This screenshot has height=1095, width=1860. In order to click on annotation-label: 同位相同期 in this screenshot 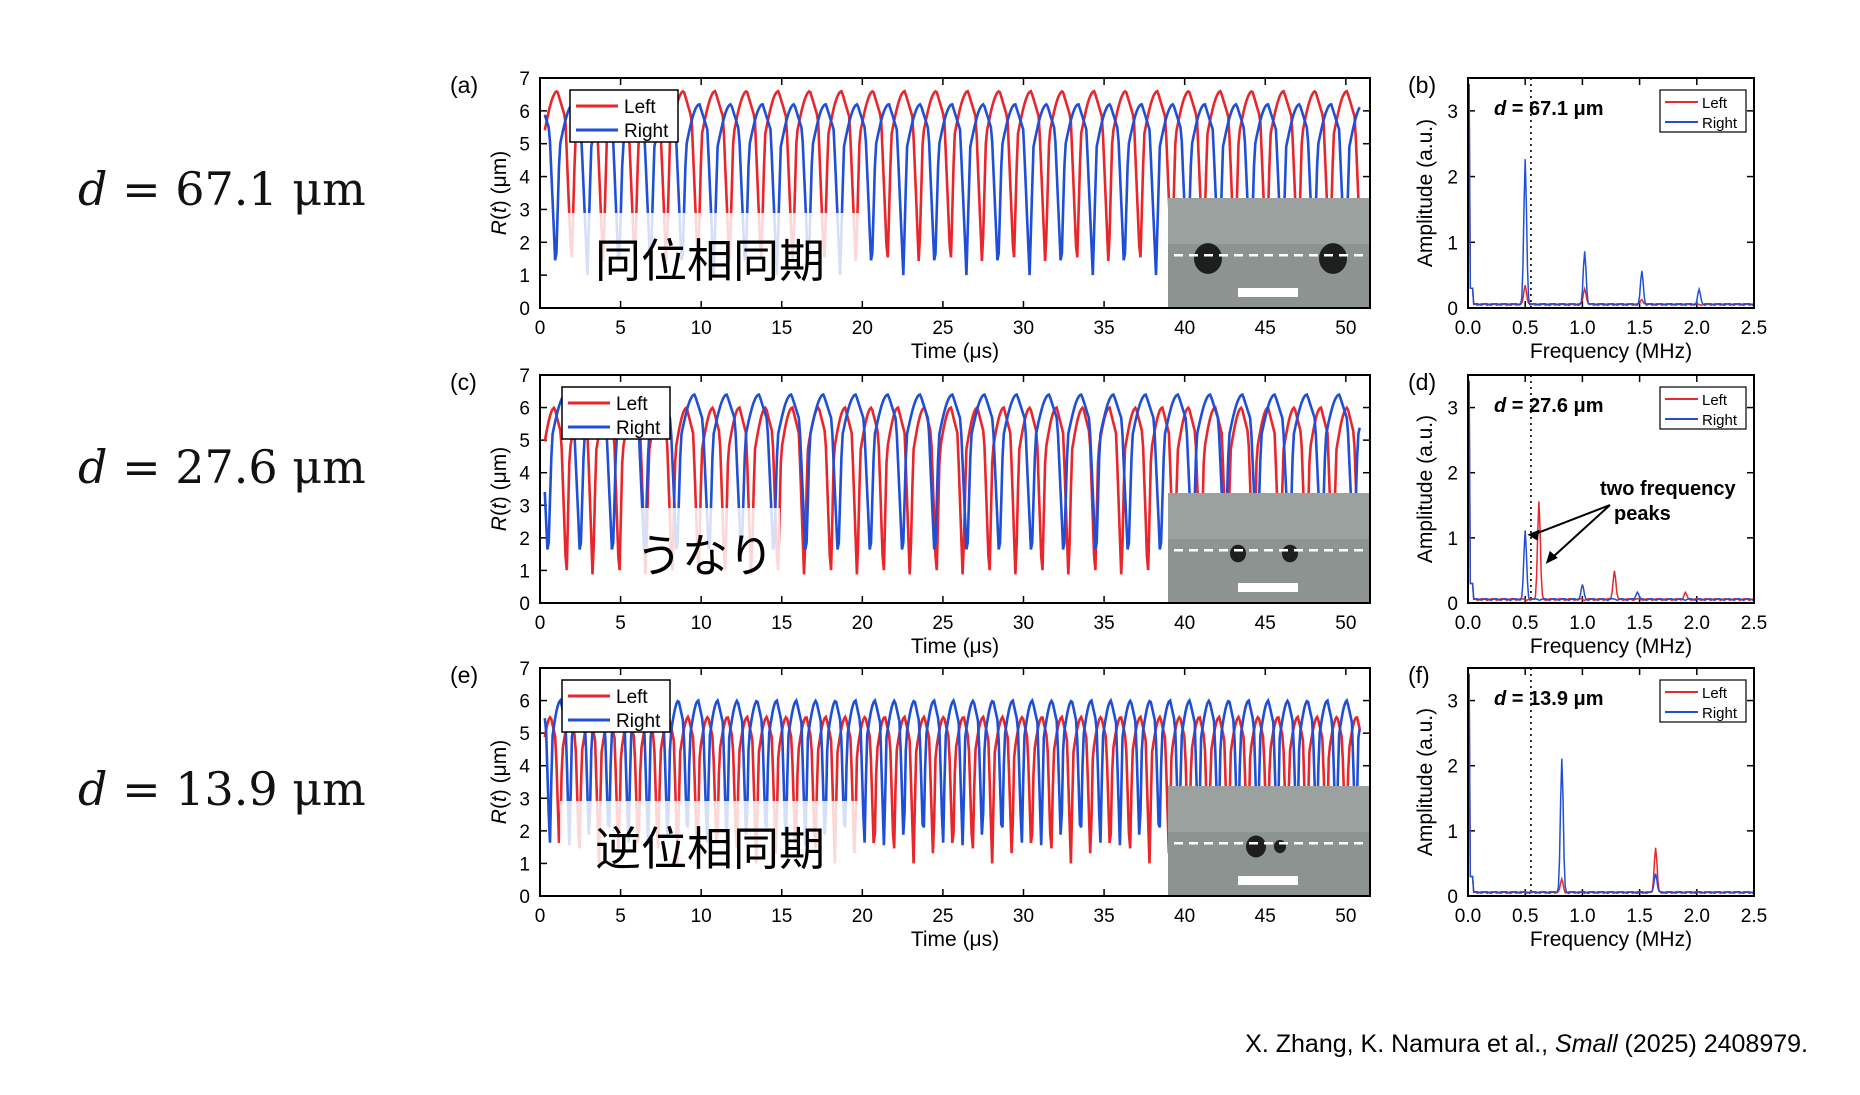, I will do `click(710, 261)`.